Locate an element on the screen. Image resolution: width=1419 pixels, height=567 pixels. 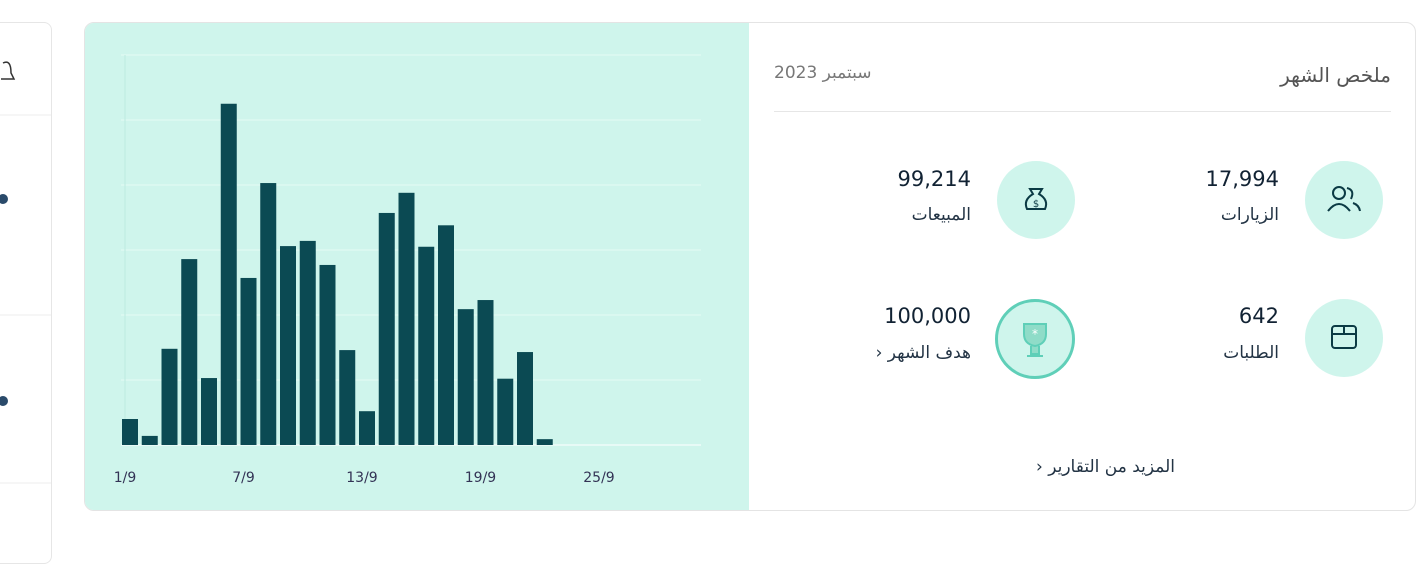
stat-label: الطلبات is located at coordinates (1251, 353).